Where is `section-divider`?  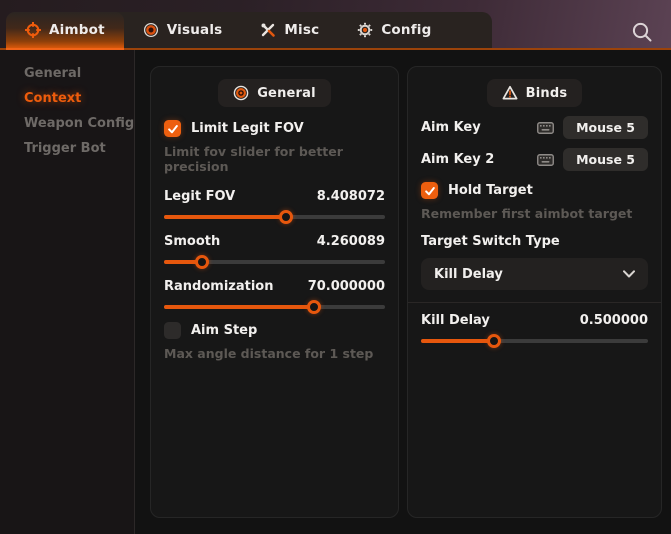 section-divider is located at coordinates (534, 302).